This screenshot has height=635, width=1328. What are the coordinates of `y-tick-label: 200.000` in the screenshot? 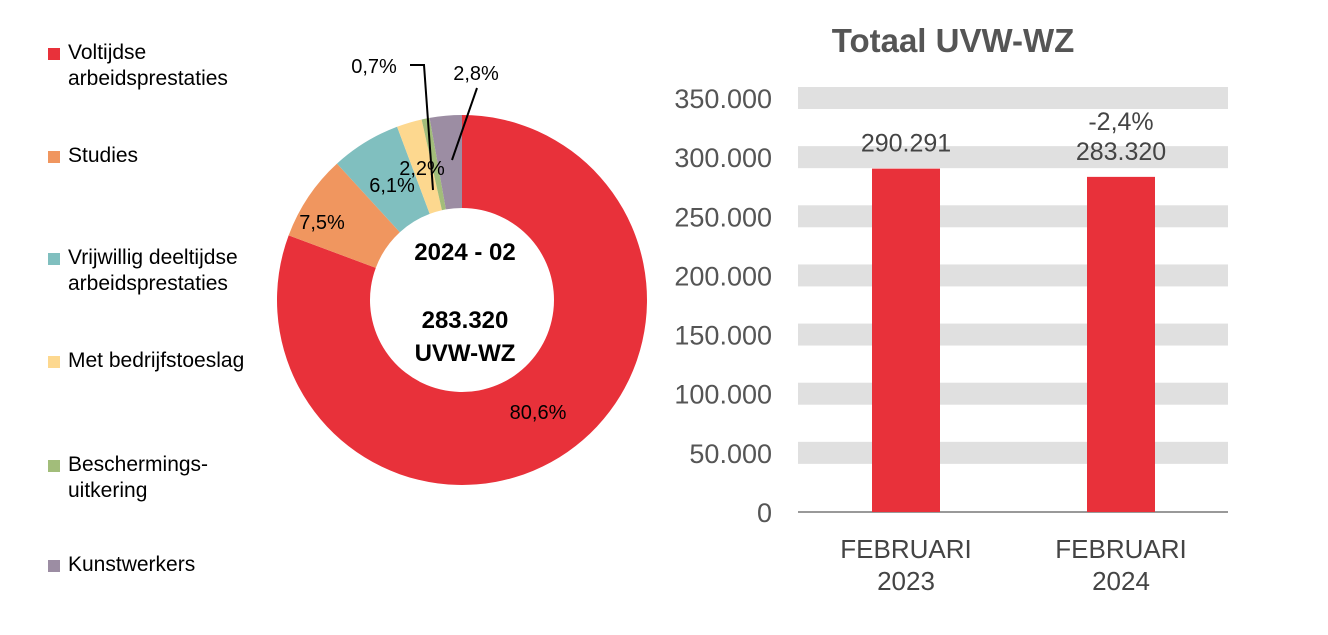 It's located at (723, 276).